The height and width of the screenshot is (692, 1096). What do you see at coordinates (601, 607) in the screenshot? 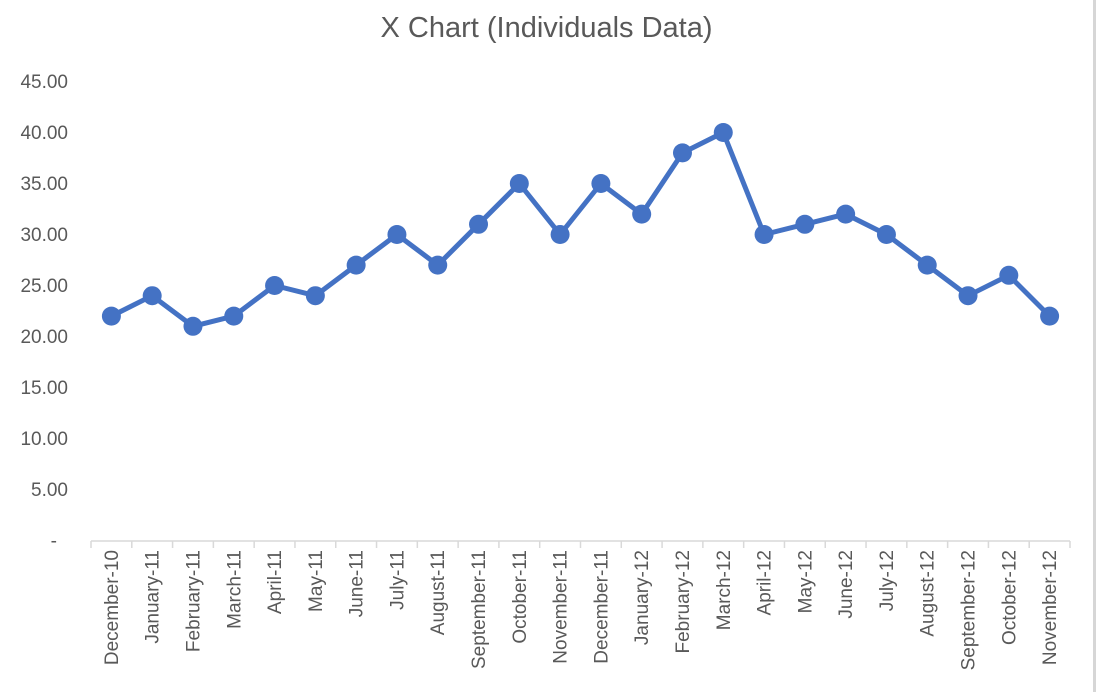
I see `x-axis-tick-label: December-11` at bounding box center [601, 607].